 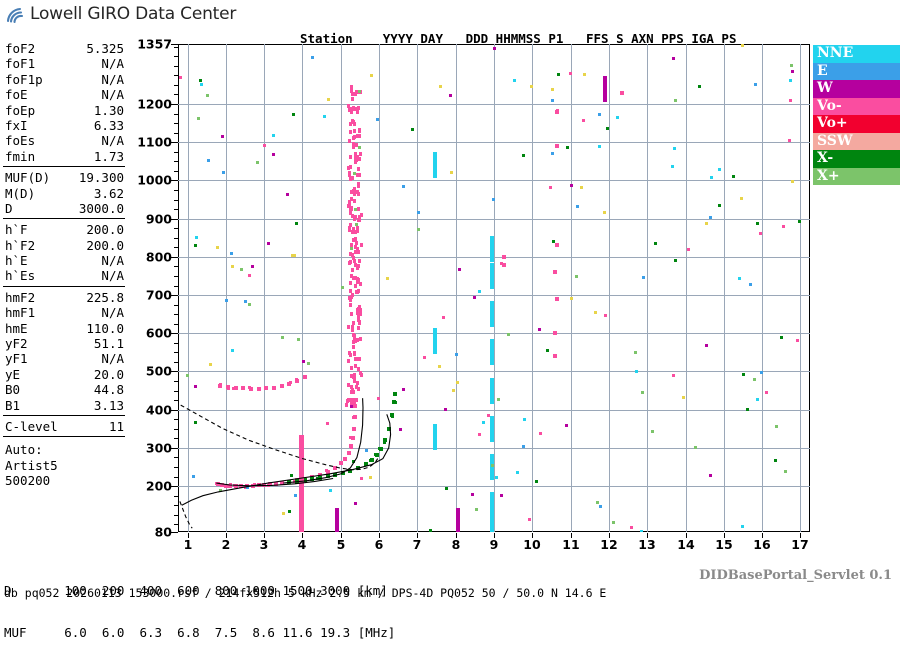 I want to click on param-row-fxi: fxI 6.33, so click(x=64, y=125).